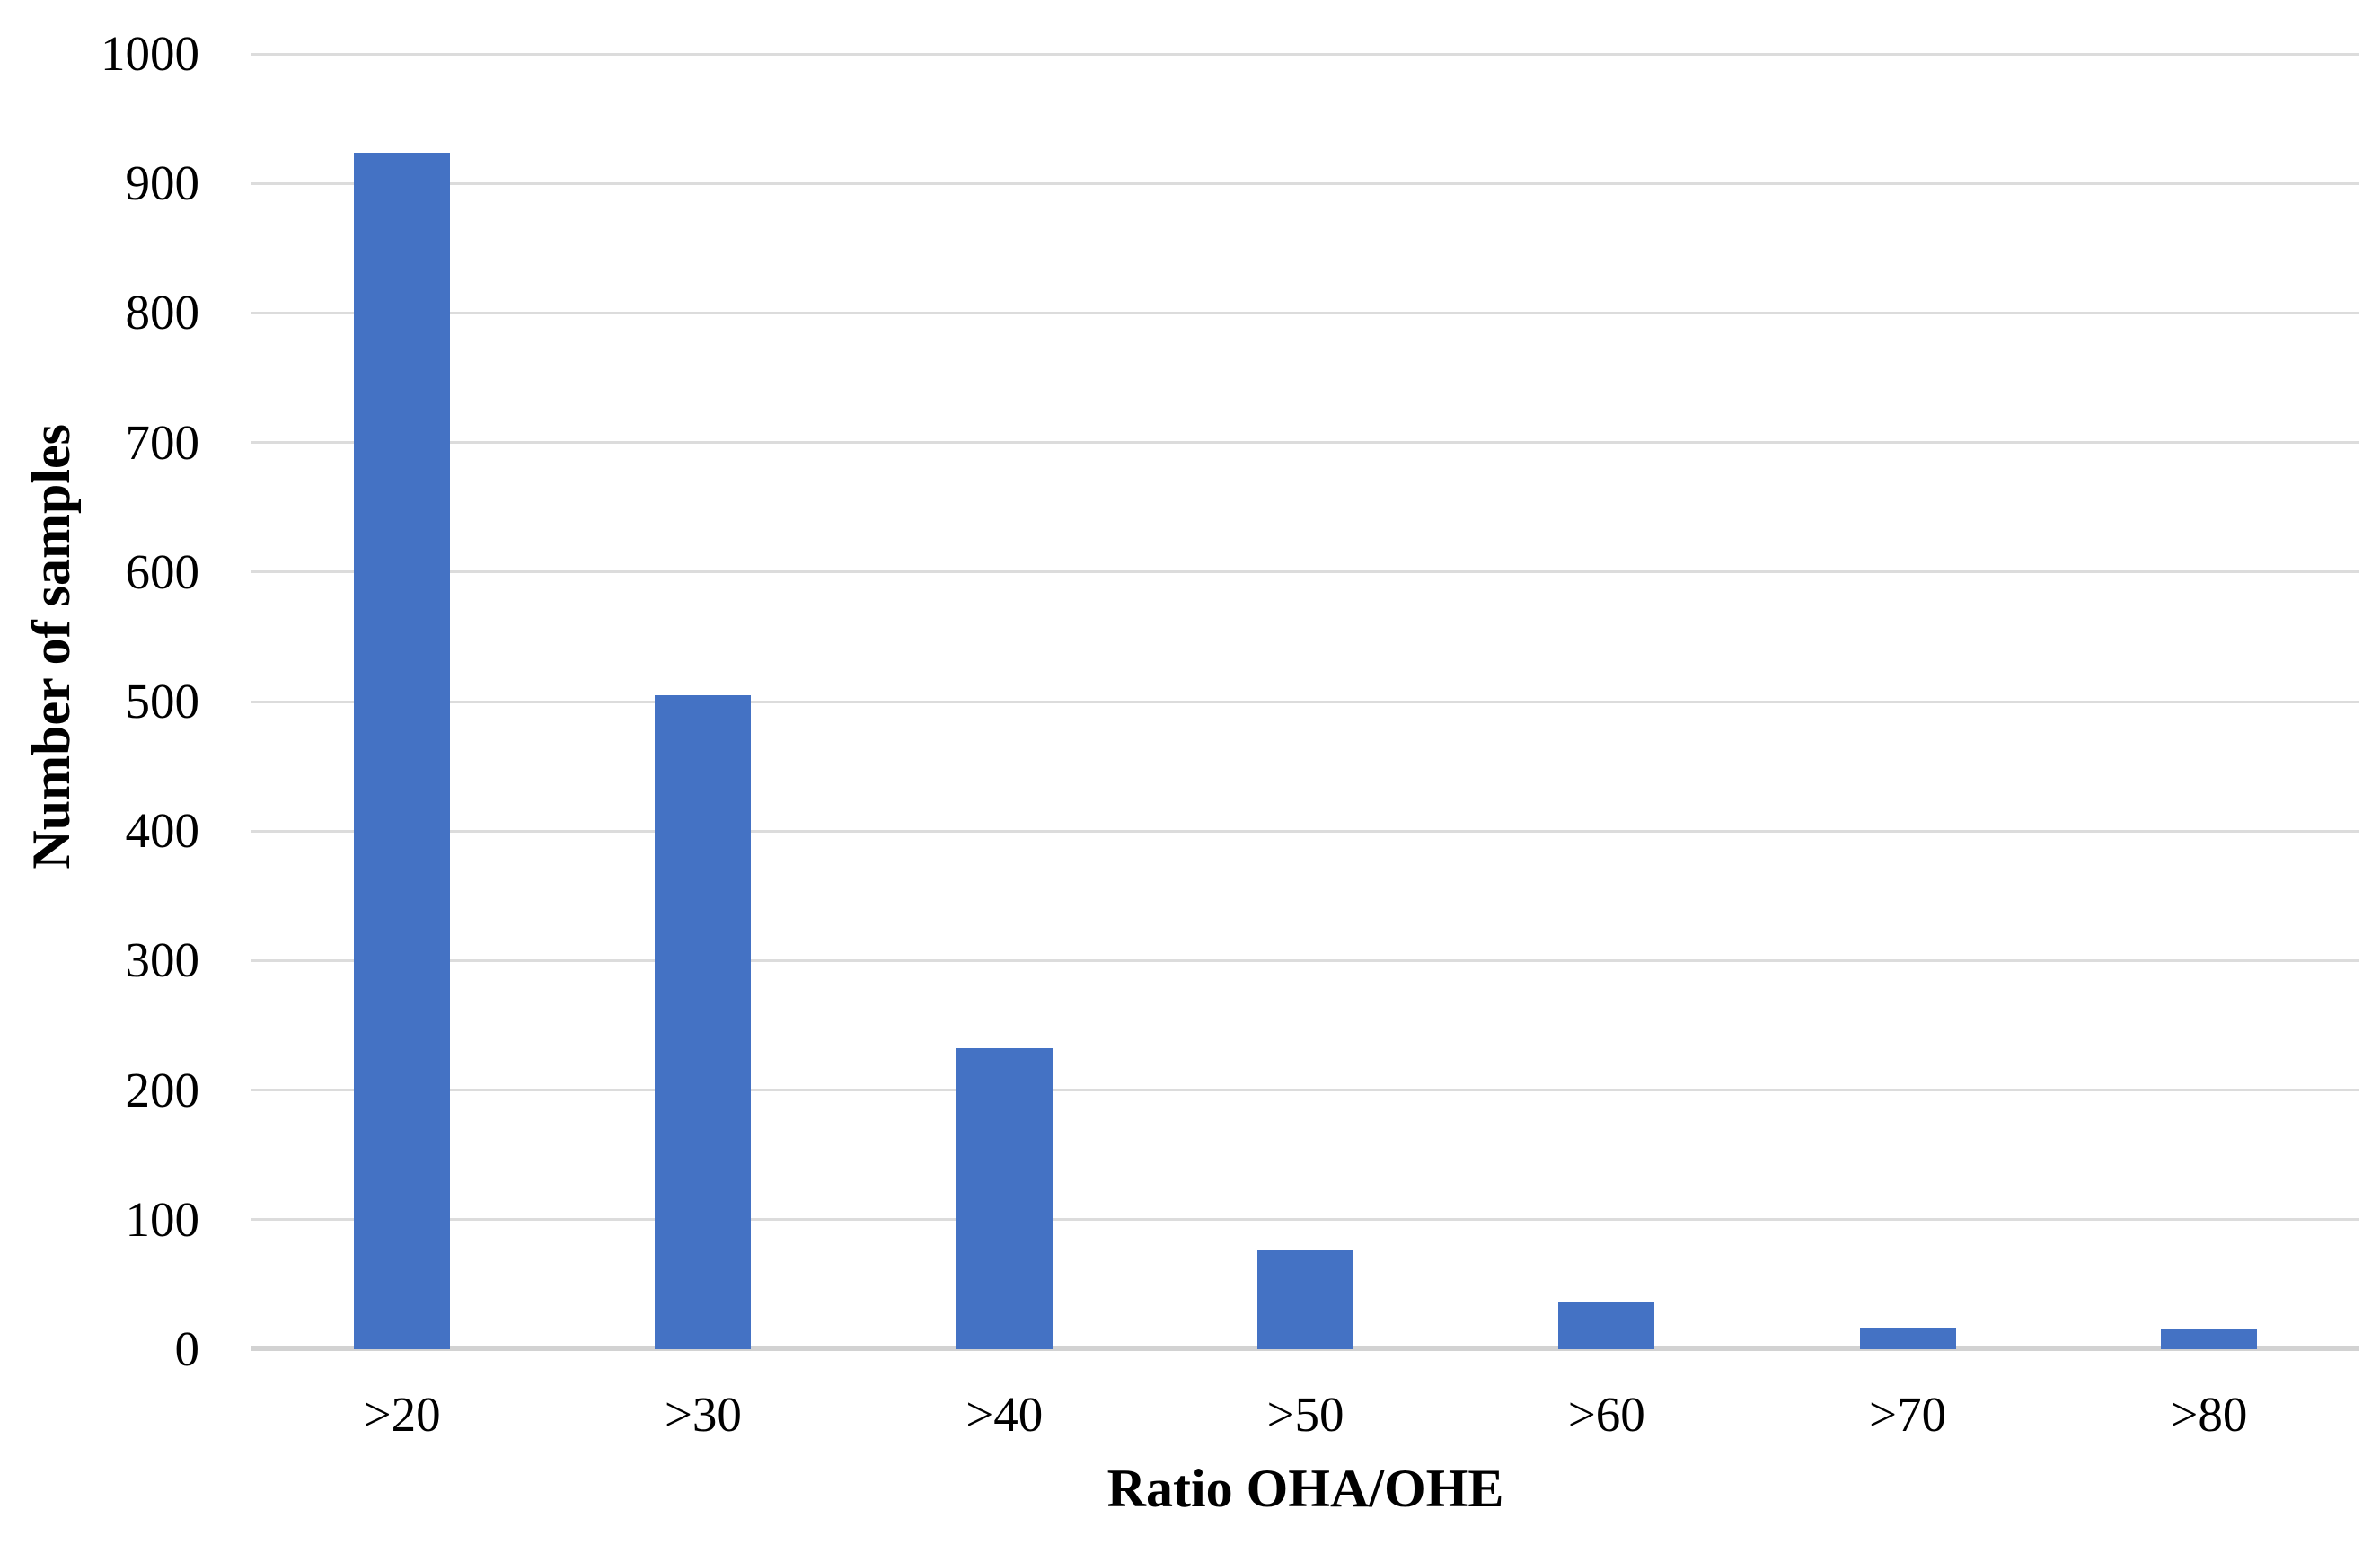 The width and height of the screenshot is (2380, 1545). What do you see at coordinates (162, 701) in the screenshot?
I see `y-tick-label: 500` at bounding box center [162, 701].